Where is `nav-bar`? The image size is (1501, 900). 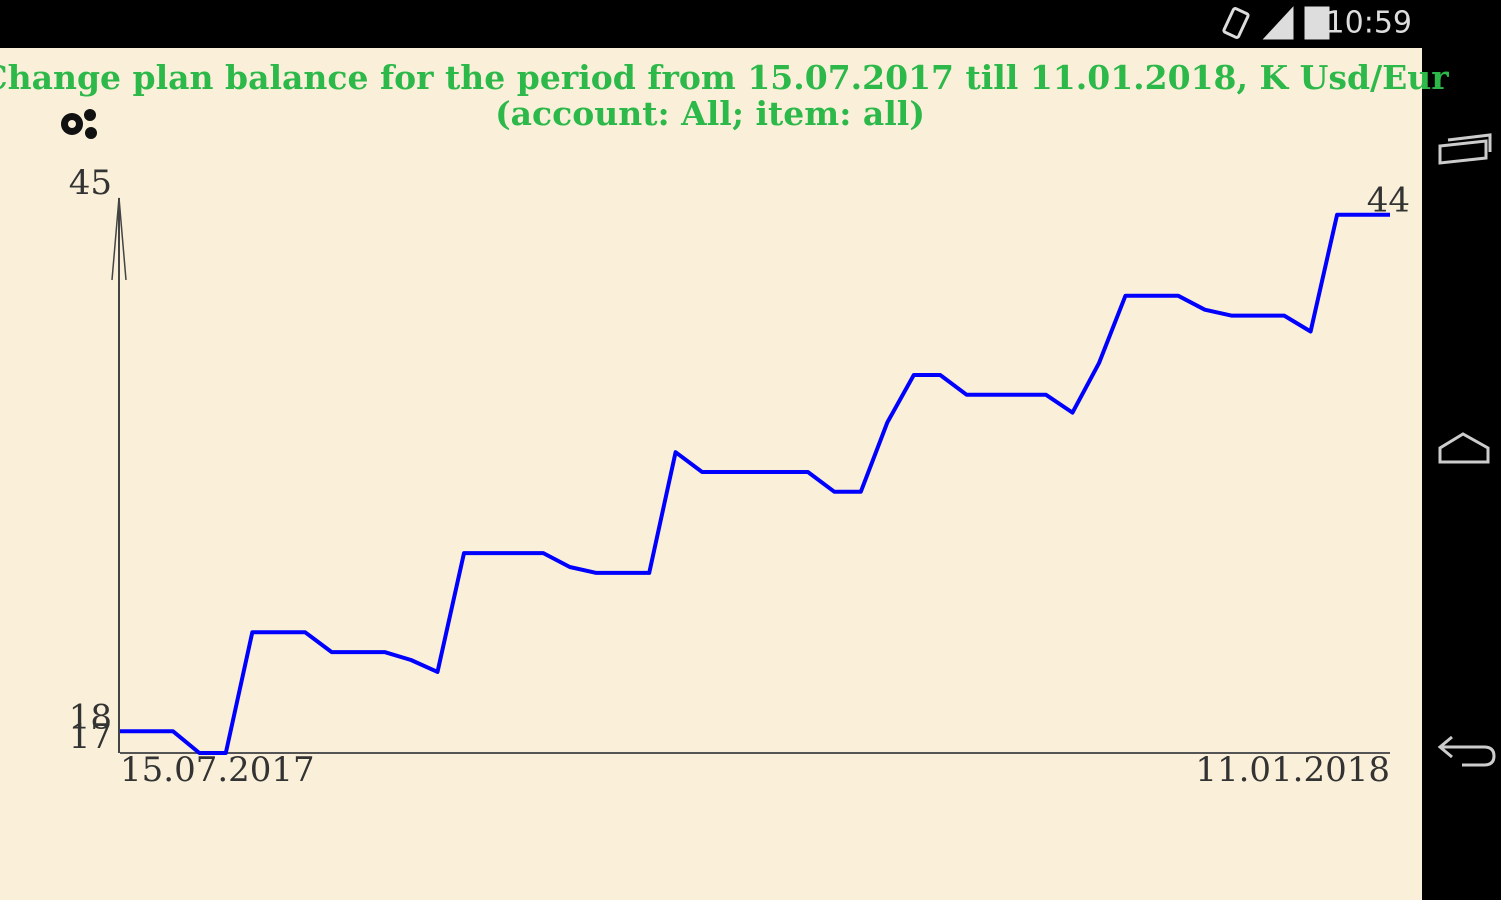 nav-bar is located at coordinates (1461, 474).